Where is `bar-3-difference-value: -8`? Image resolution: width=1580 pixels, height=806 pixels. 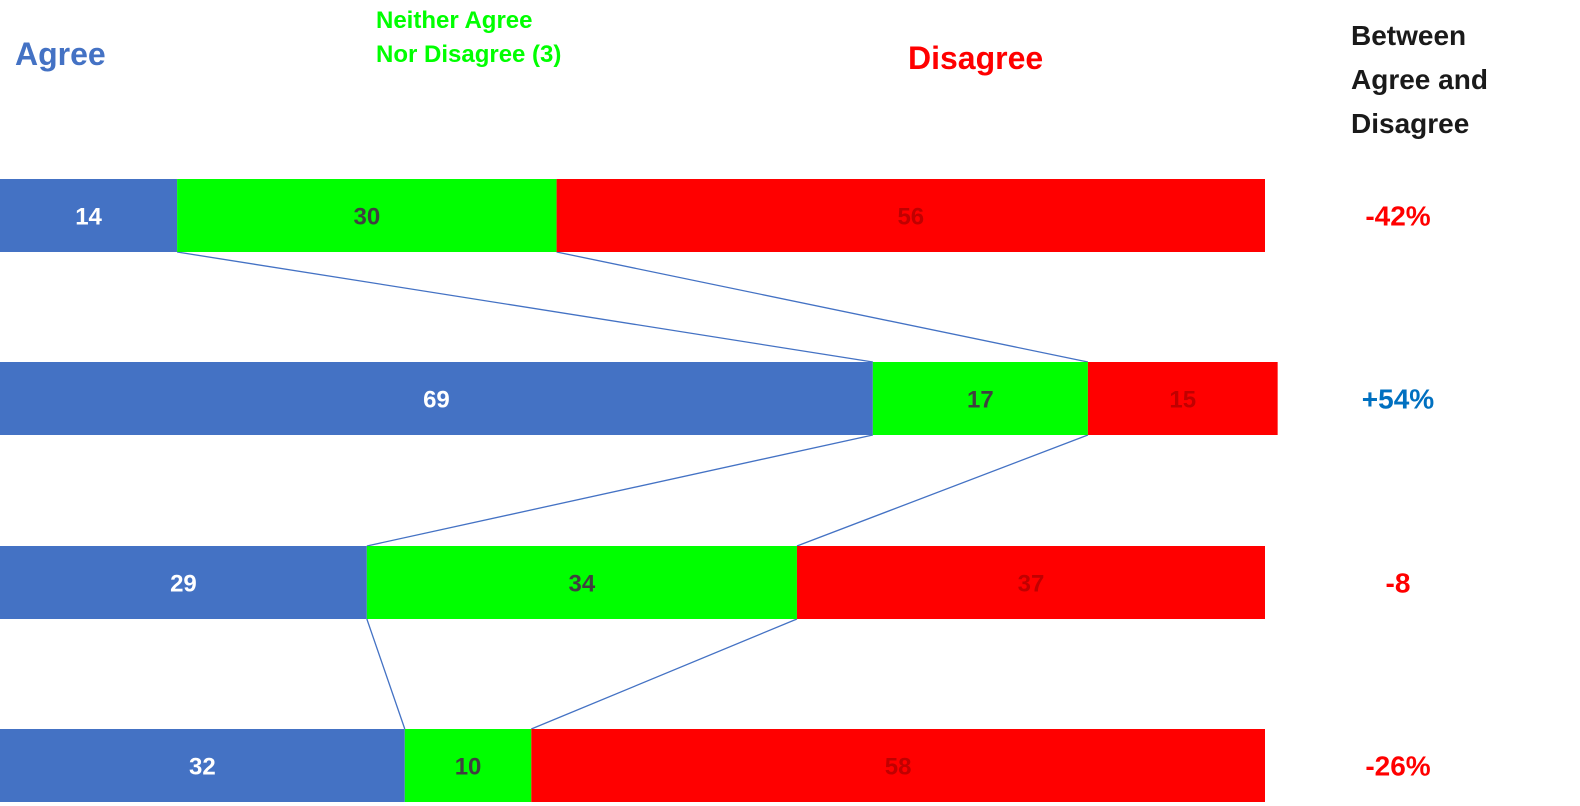 bar-3-difference-value: -8 is located at coordinates (1398, 583).